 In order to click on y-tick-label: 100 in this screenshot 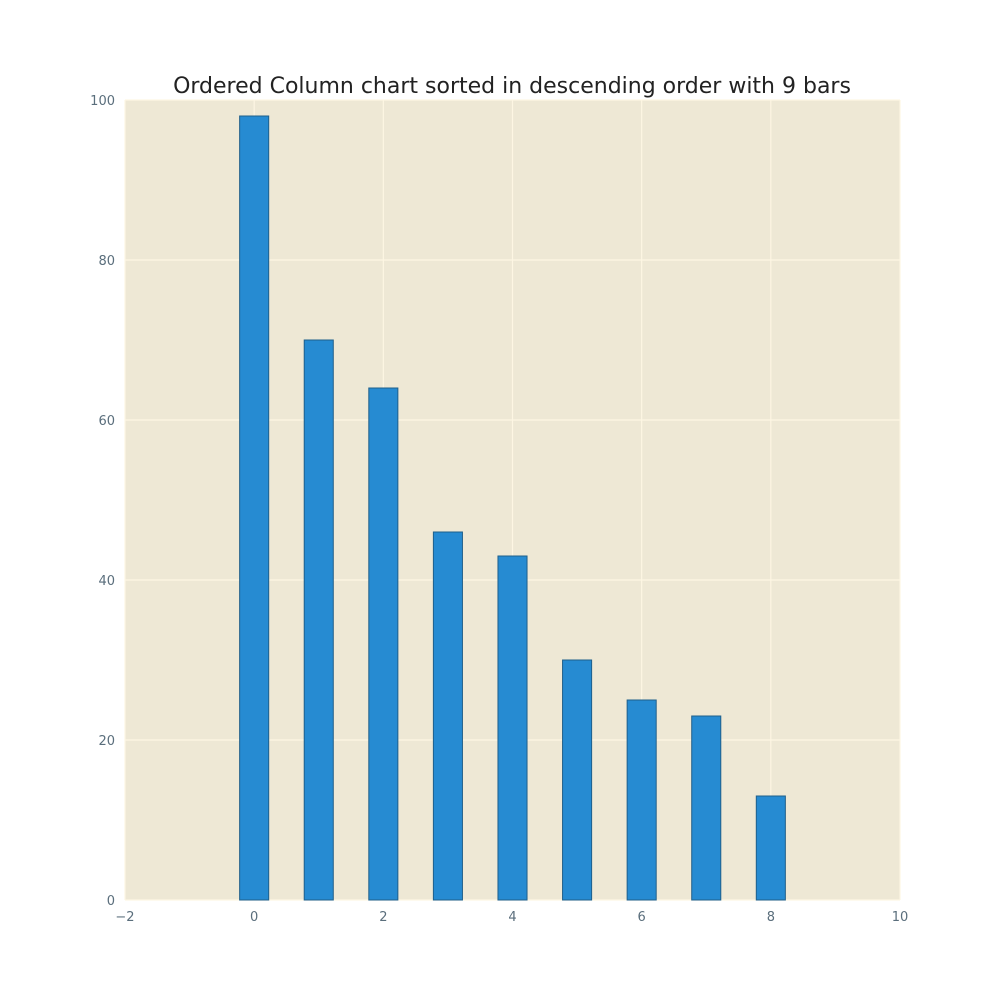, I will do `click(102, 101)`.